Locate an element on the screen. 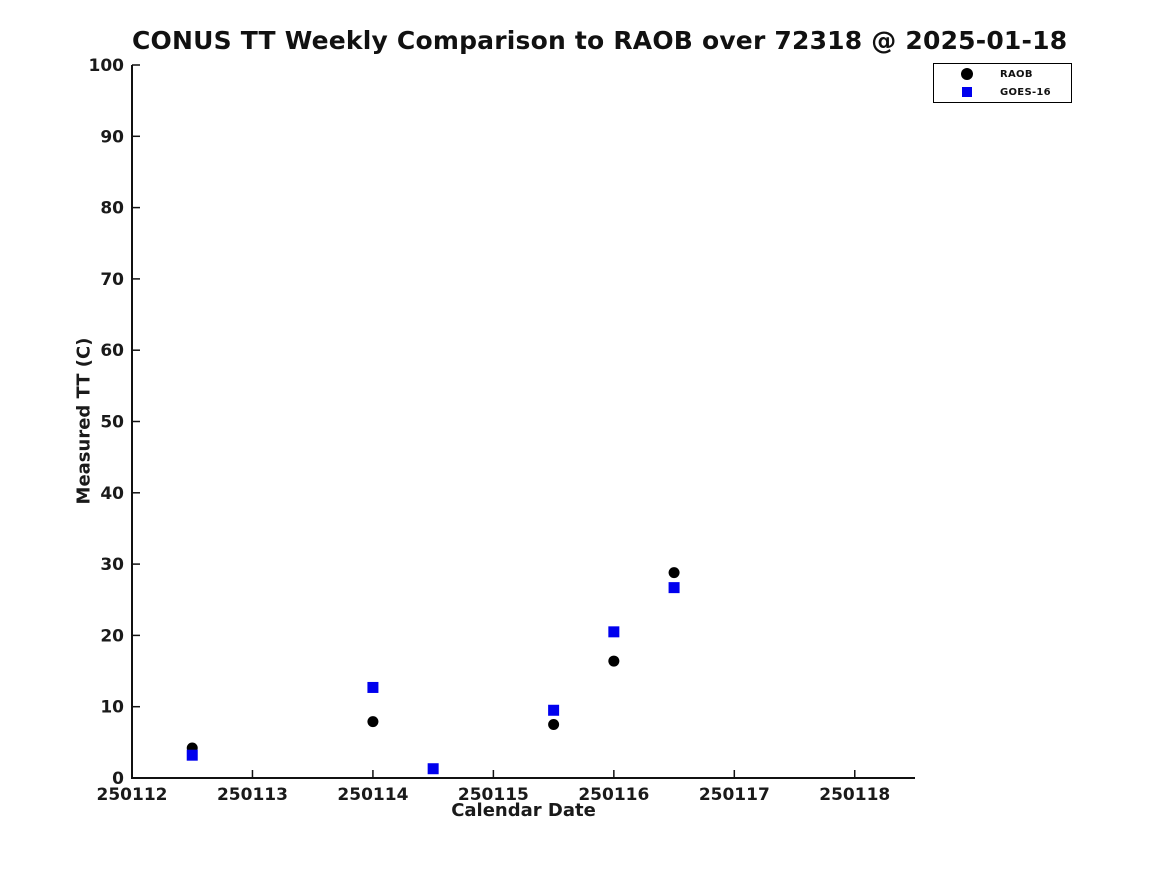 This screenshot has width=1167, height=875. y-tick-label: 0 is located at coordinates (118, 779).